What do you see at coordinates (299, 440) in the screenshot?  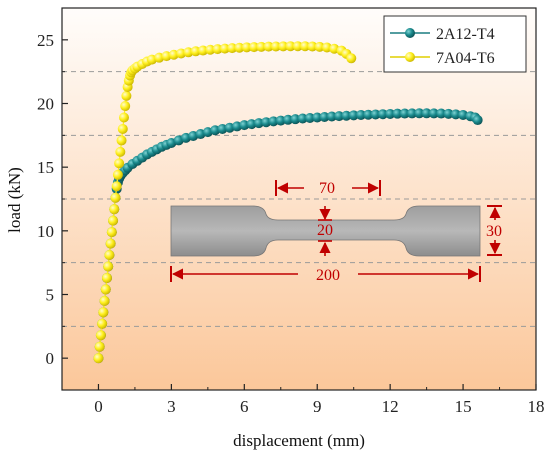 I see `x-axis-title: displacement (mm)` at bounding box center [299, 440].